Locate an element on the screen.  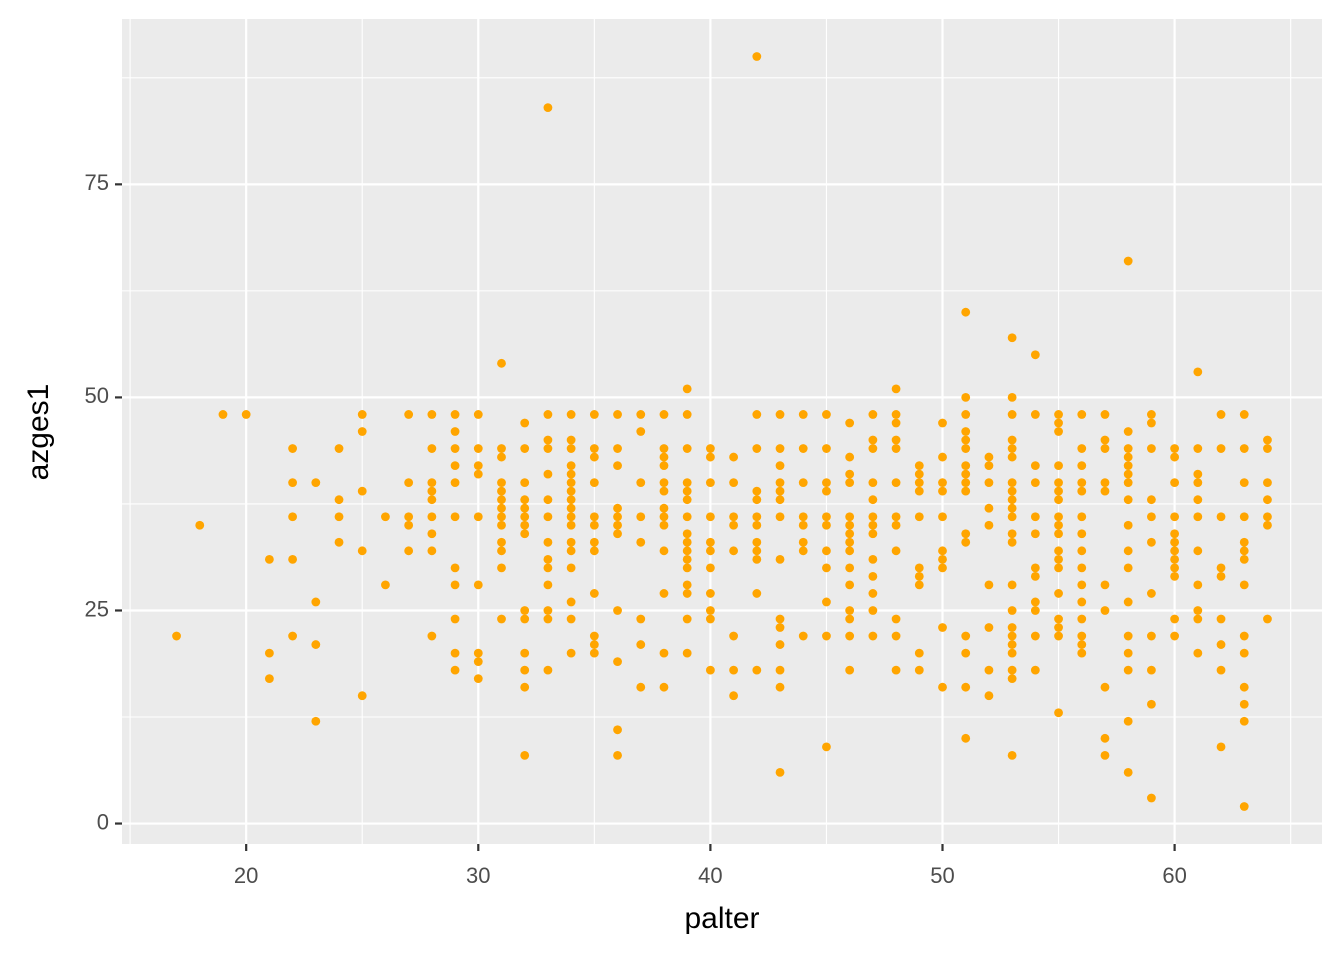
x-tick-label: 30 is located at coordinates (478, 875).